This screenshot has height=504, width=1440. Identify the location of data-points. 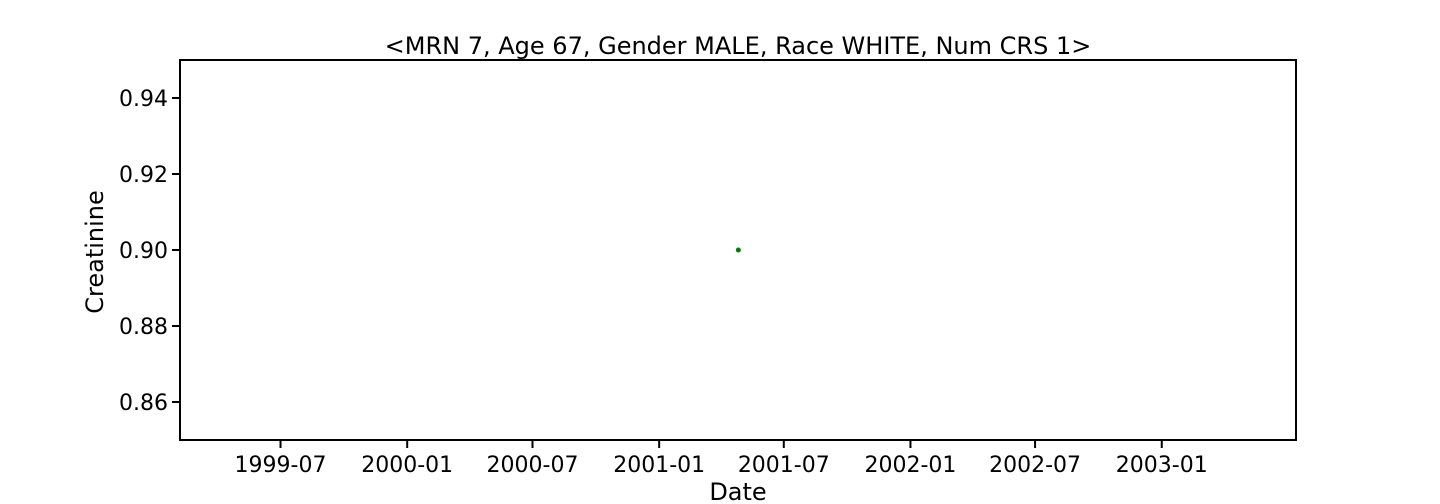
(738, 250).